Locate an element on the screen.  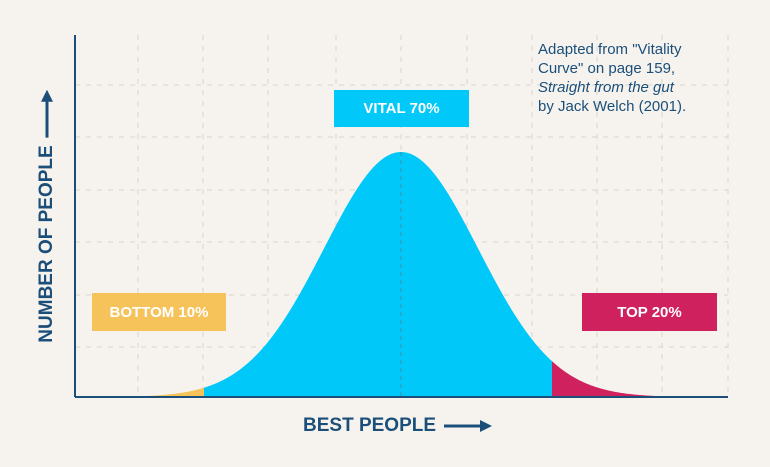
top-segment-label: TOP 20% is located at coordinates (649, 312).